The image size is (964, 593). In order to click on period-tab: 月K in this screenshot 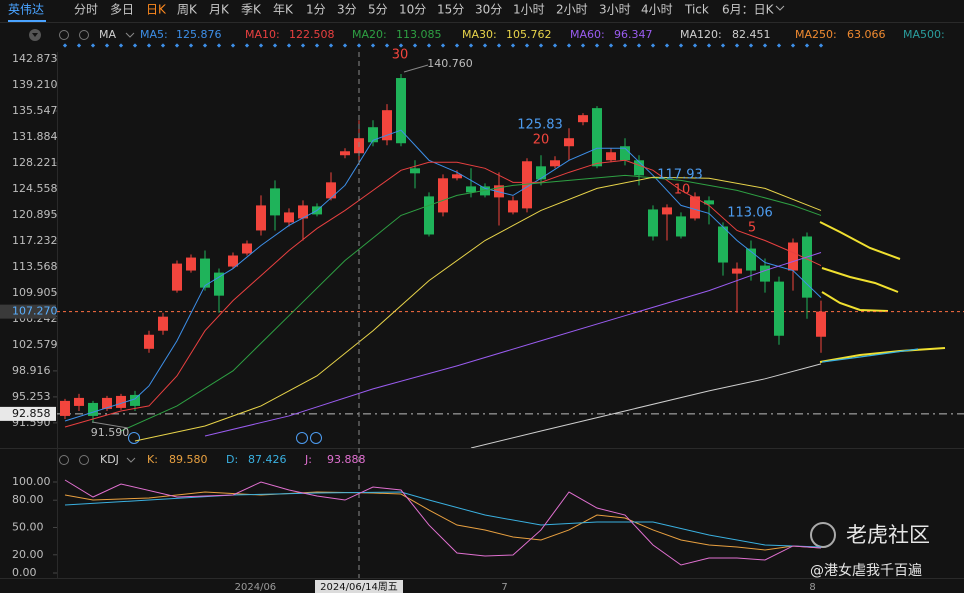, I will do `click(219, 10)`.